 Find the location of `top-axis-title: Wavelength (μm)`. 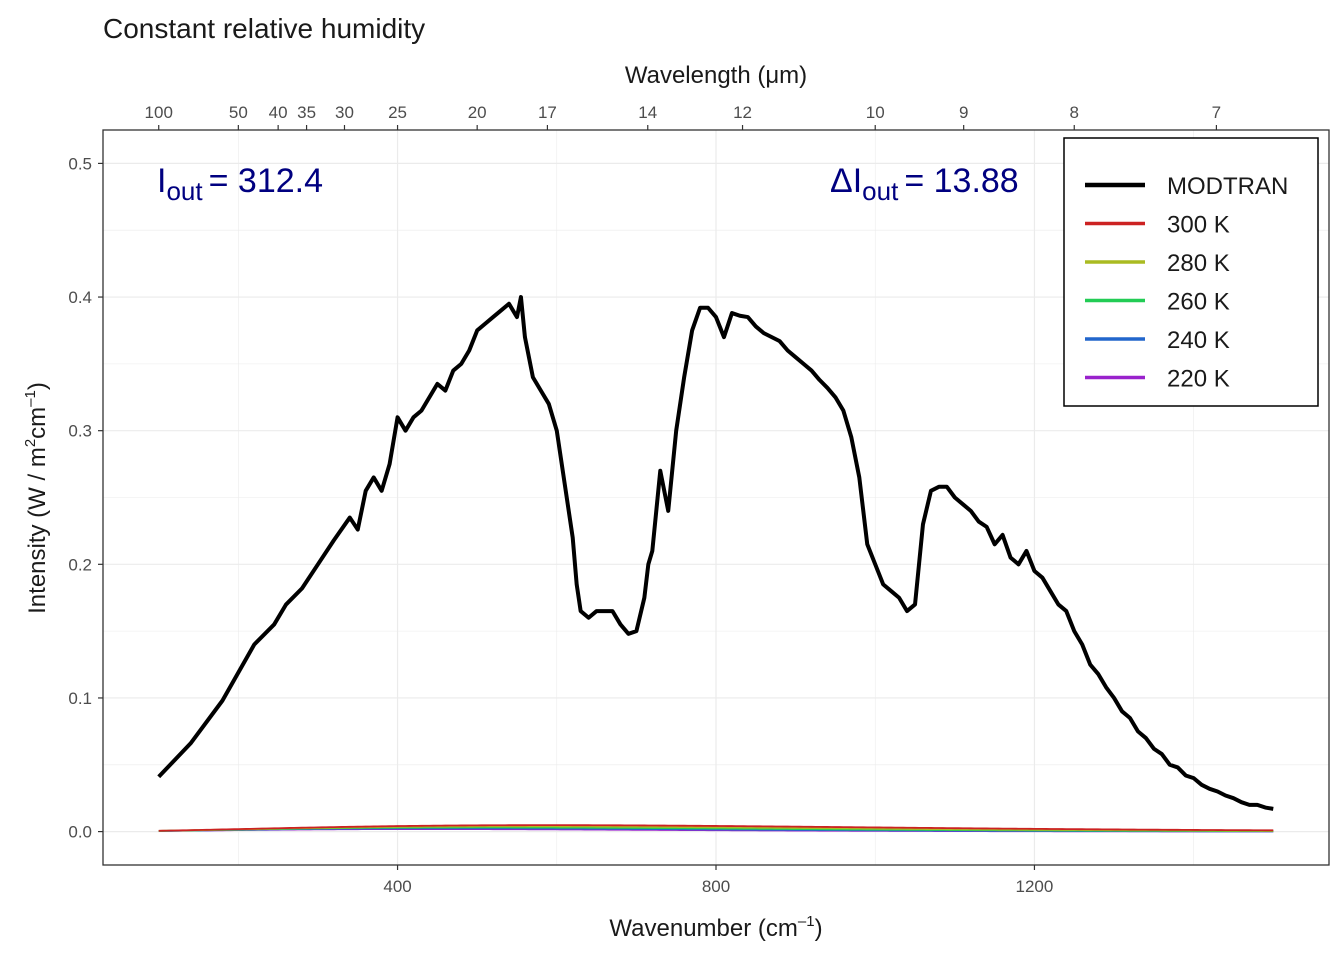

top-axis-title: Wavelength (μm) is located at coordinates (716, 75).